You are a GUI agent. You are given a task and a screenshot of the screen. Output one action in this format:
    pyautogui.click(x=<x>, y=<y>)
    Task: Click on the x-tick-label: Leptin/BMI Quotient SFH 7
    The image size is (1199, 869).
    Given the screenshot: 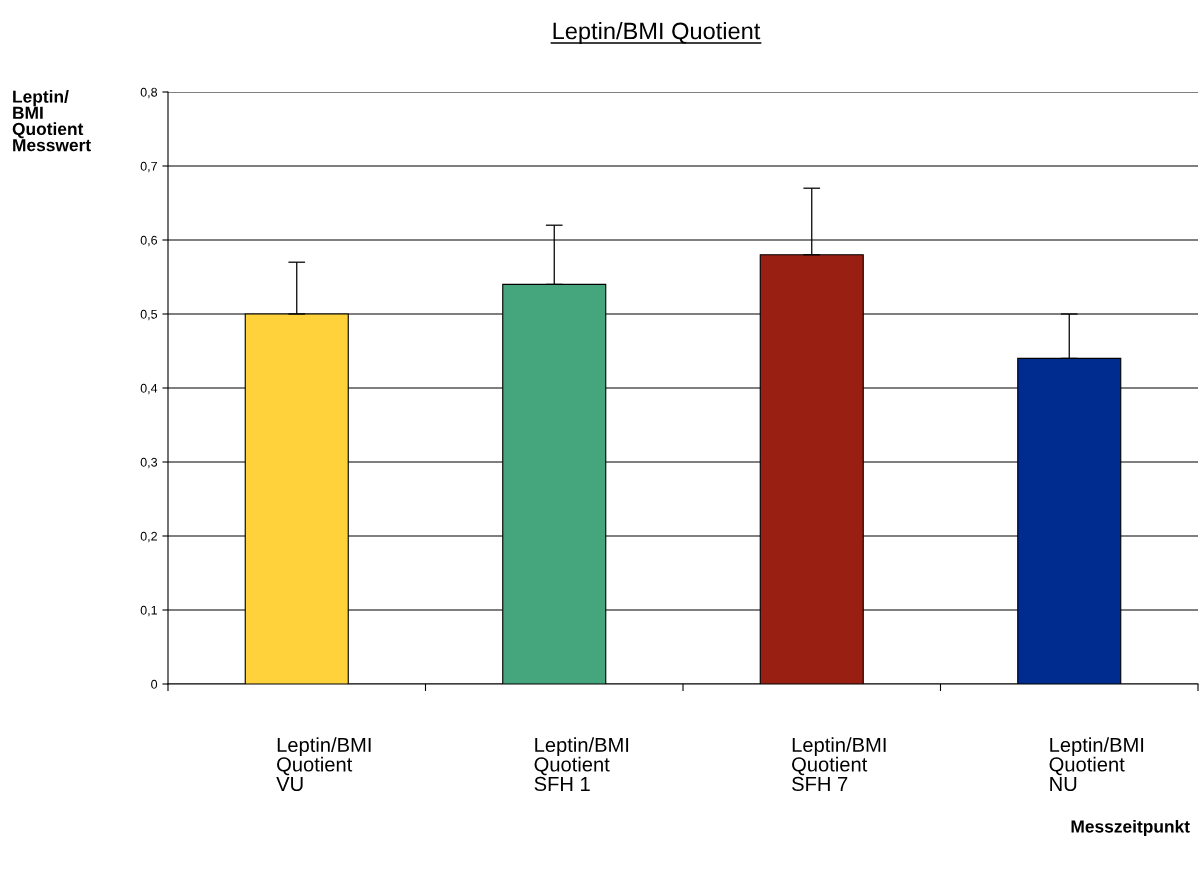 What is the action you would take?
    pyautogui.click(x=839, y=764)
    